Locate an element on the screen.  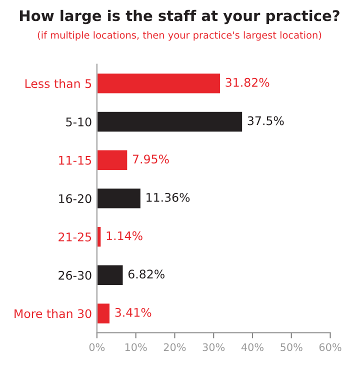
data-label: 7.95% is located at coordinates (150, 159).